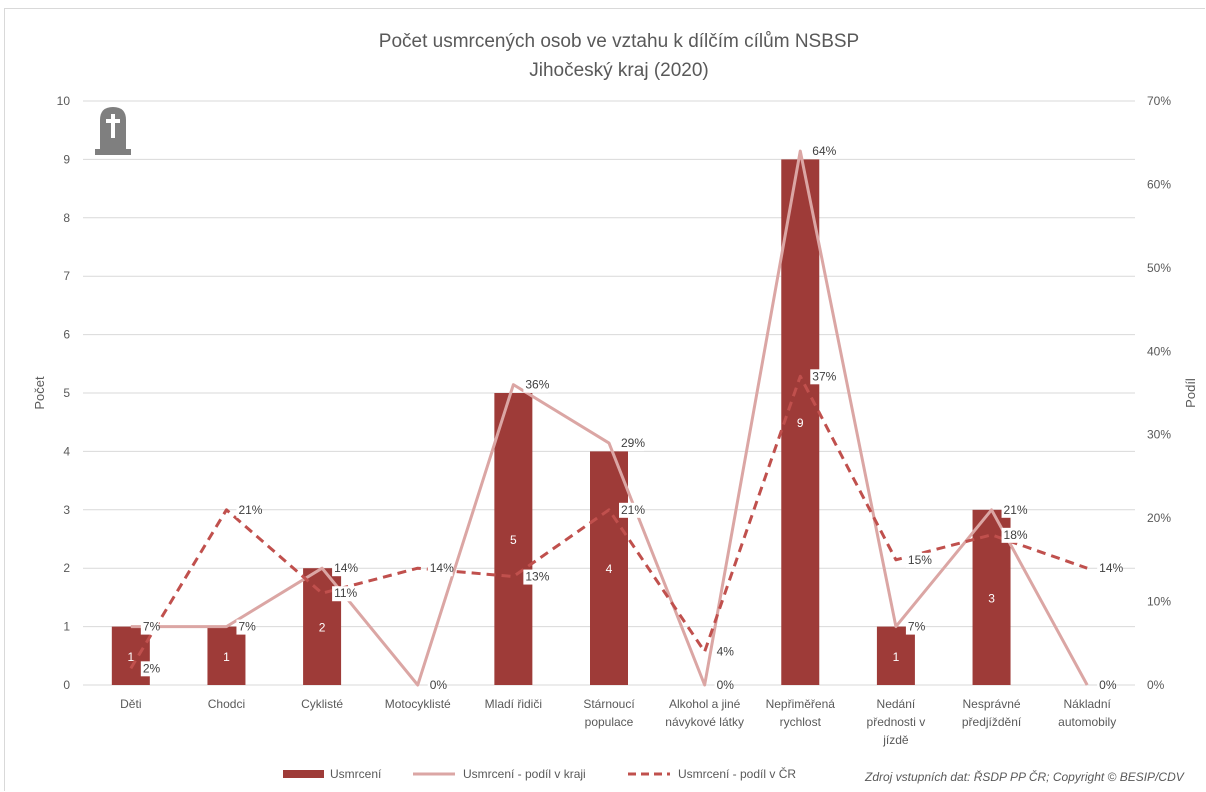 Image resolution: width=1206 pixels, height=792 pixels. I want to click on y2-tick-label: 70%, so click(1159, 101).